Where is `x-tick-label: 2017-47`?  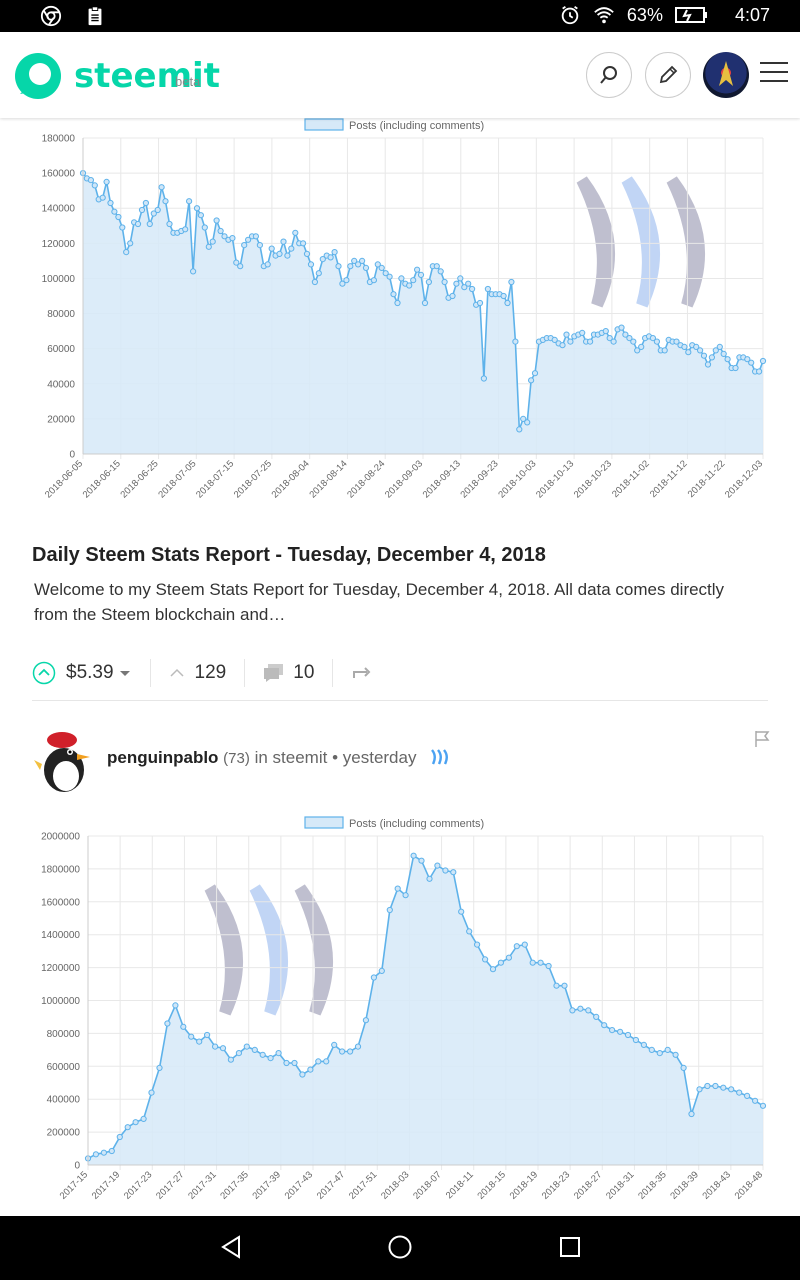 x-tick-label: 2017-47 is located at coordinates (331, 1185).